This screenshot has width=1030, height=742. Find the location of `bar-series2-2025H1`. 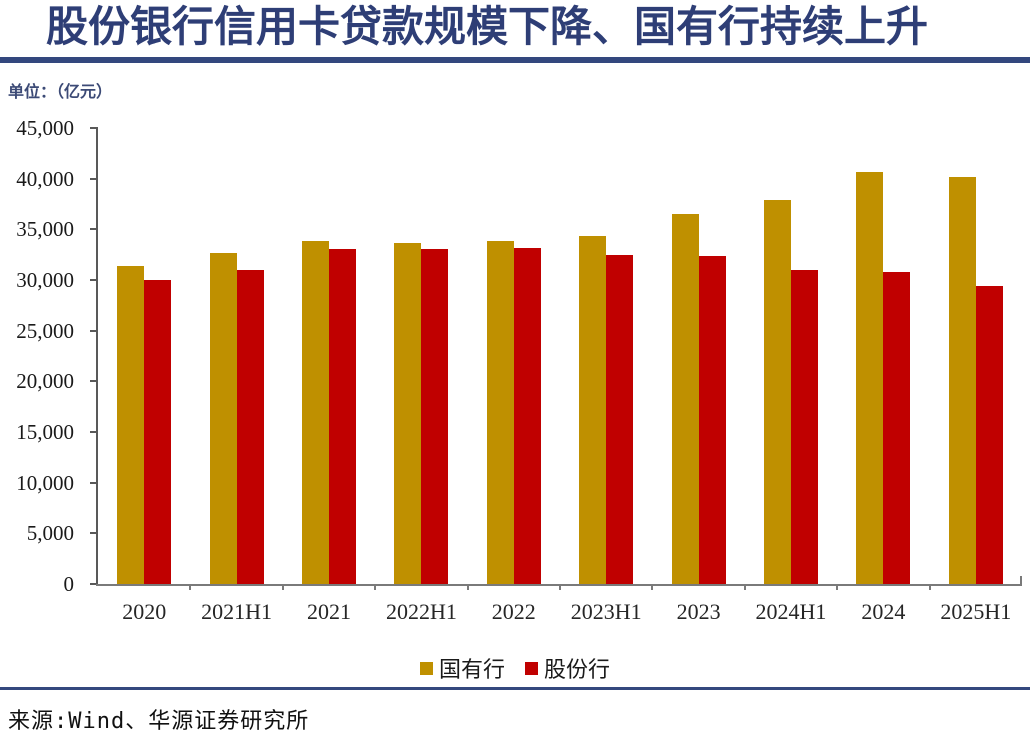

bar-series2-2025H1 is located at coordinates (989, 435).